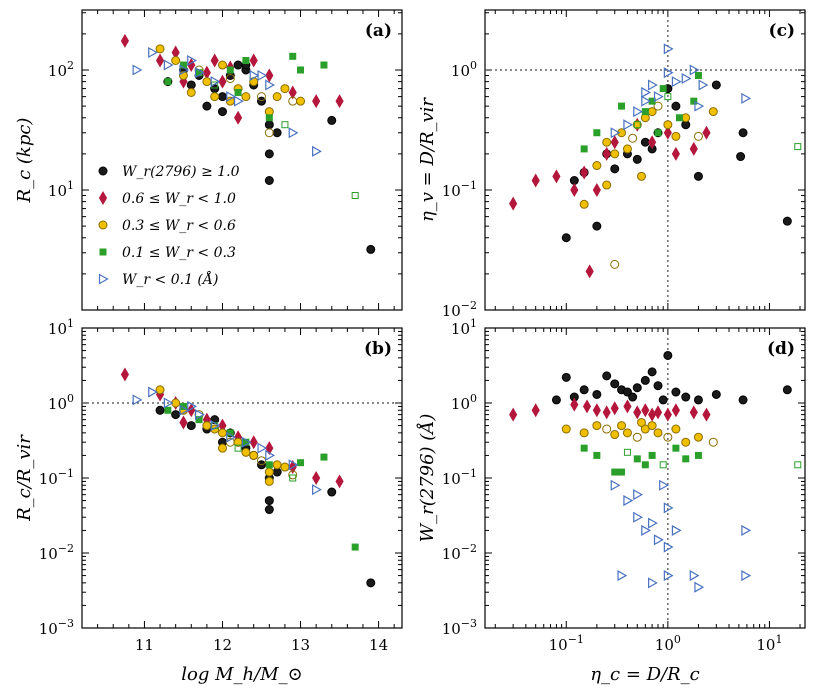  What do you see at coordinates (378, 31) in the screenshot?
I see `panel-label: (a)` at bounding box center [378, 31].